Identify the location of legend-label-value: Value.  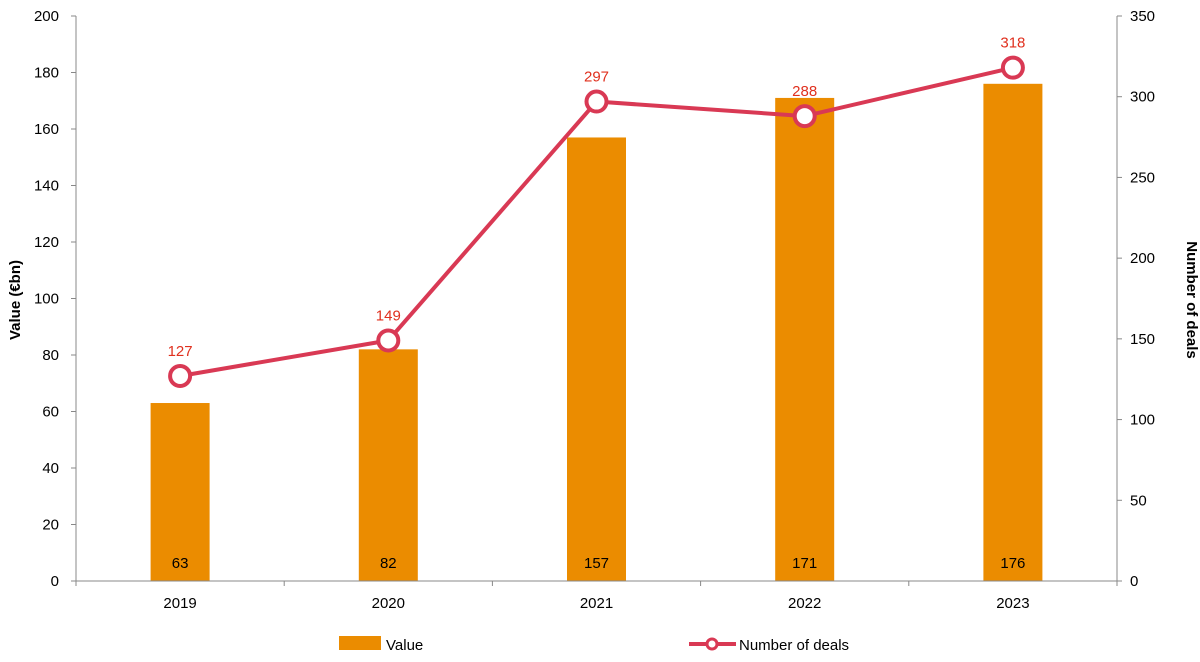
(404, 645).